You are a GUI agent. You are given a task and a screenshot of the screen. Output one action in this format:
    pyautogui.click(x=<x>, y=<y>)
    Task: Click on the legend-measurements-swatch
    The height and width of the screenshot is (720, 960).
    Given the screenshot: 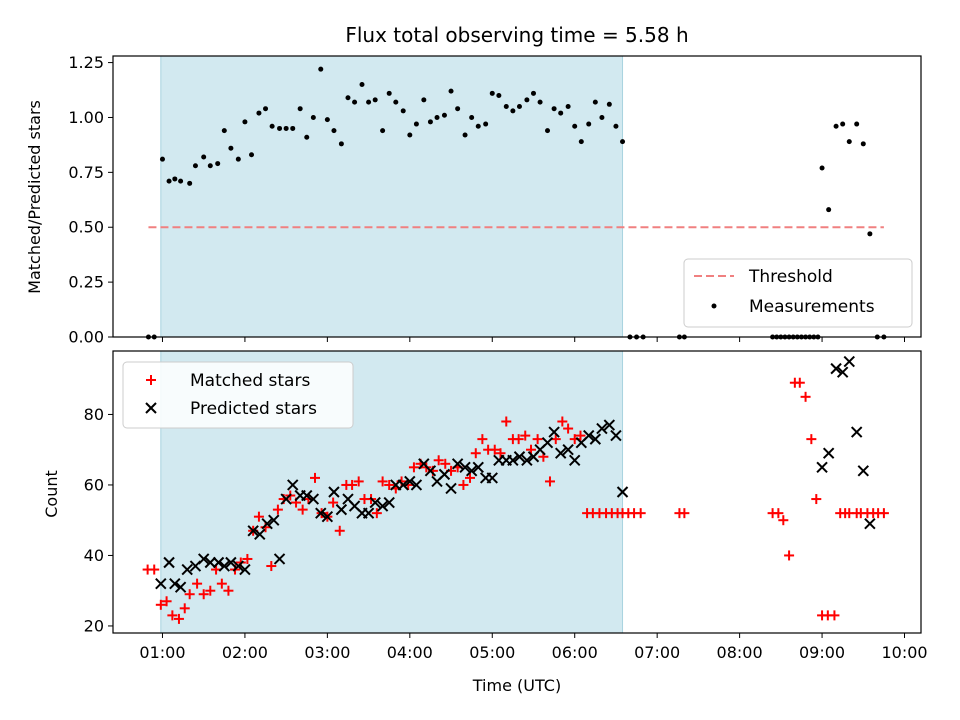 What is the action you would take?
    pyautogui.click(x=714, y=306)
    